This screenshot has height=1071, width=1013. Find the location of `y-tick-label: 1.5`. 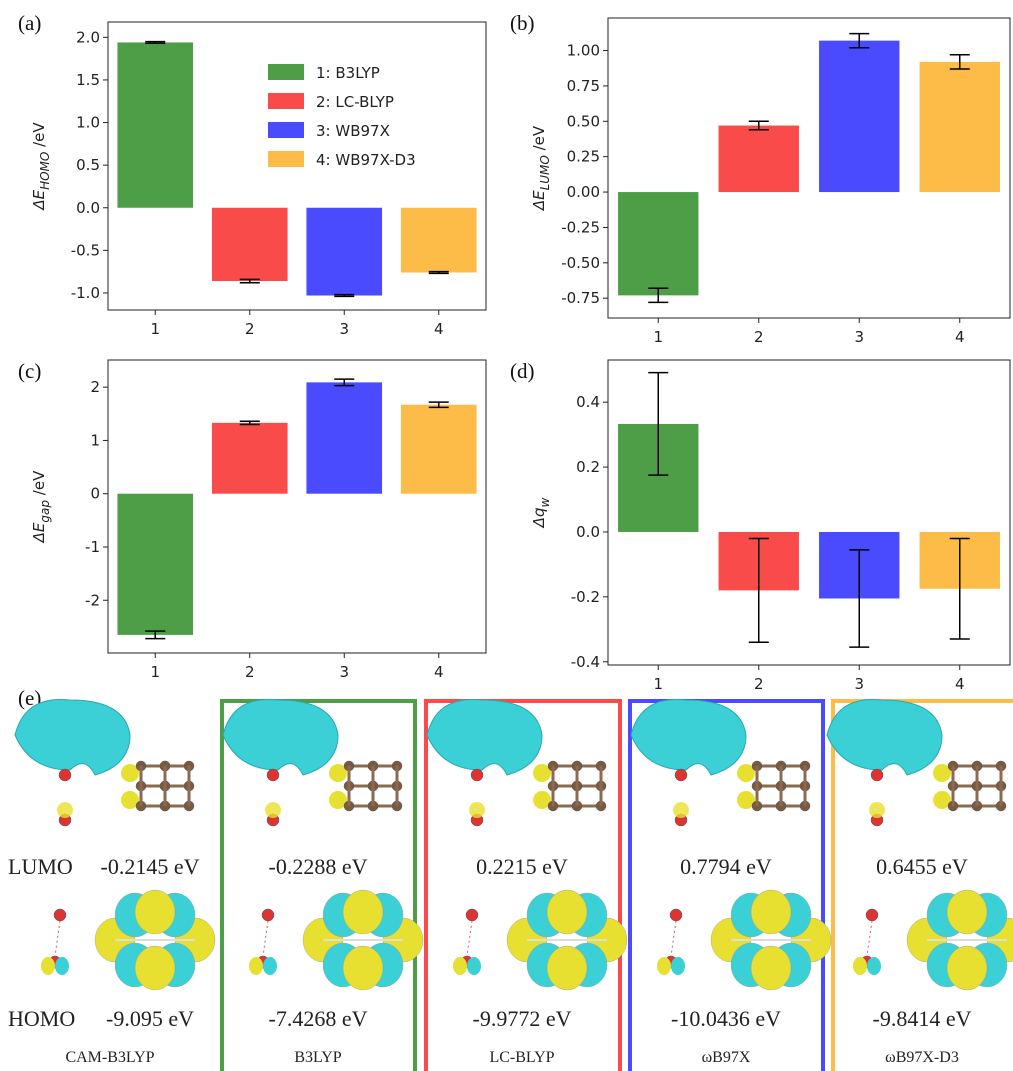

y-tick-label: 1.5 is located at coordinates (88, 80).